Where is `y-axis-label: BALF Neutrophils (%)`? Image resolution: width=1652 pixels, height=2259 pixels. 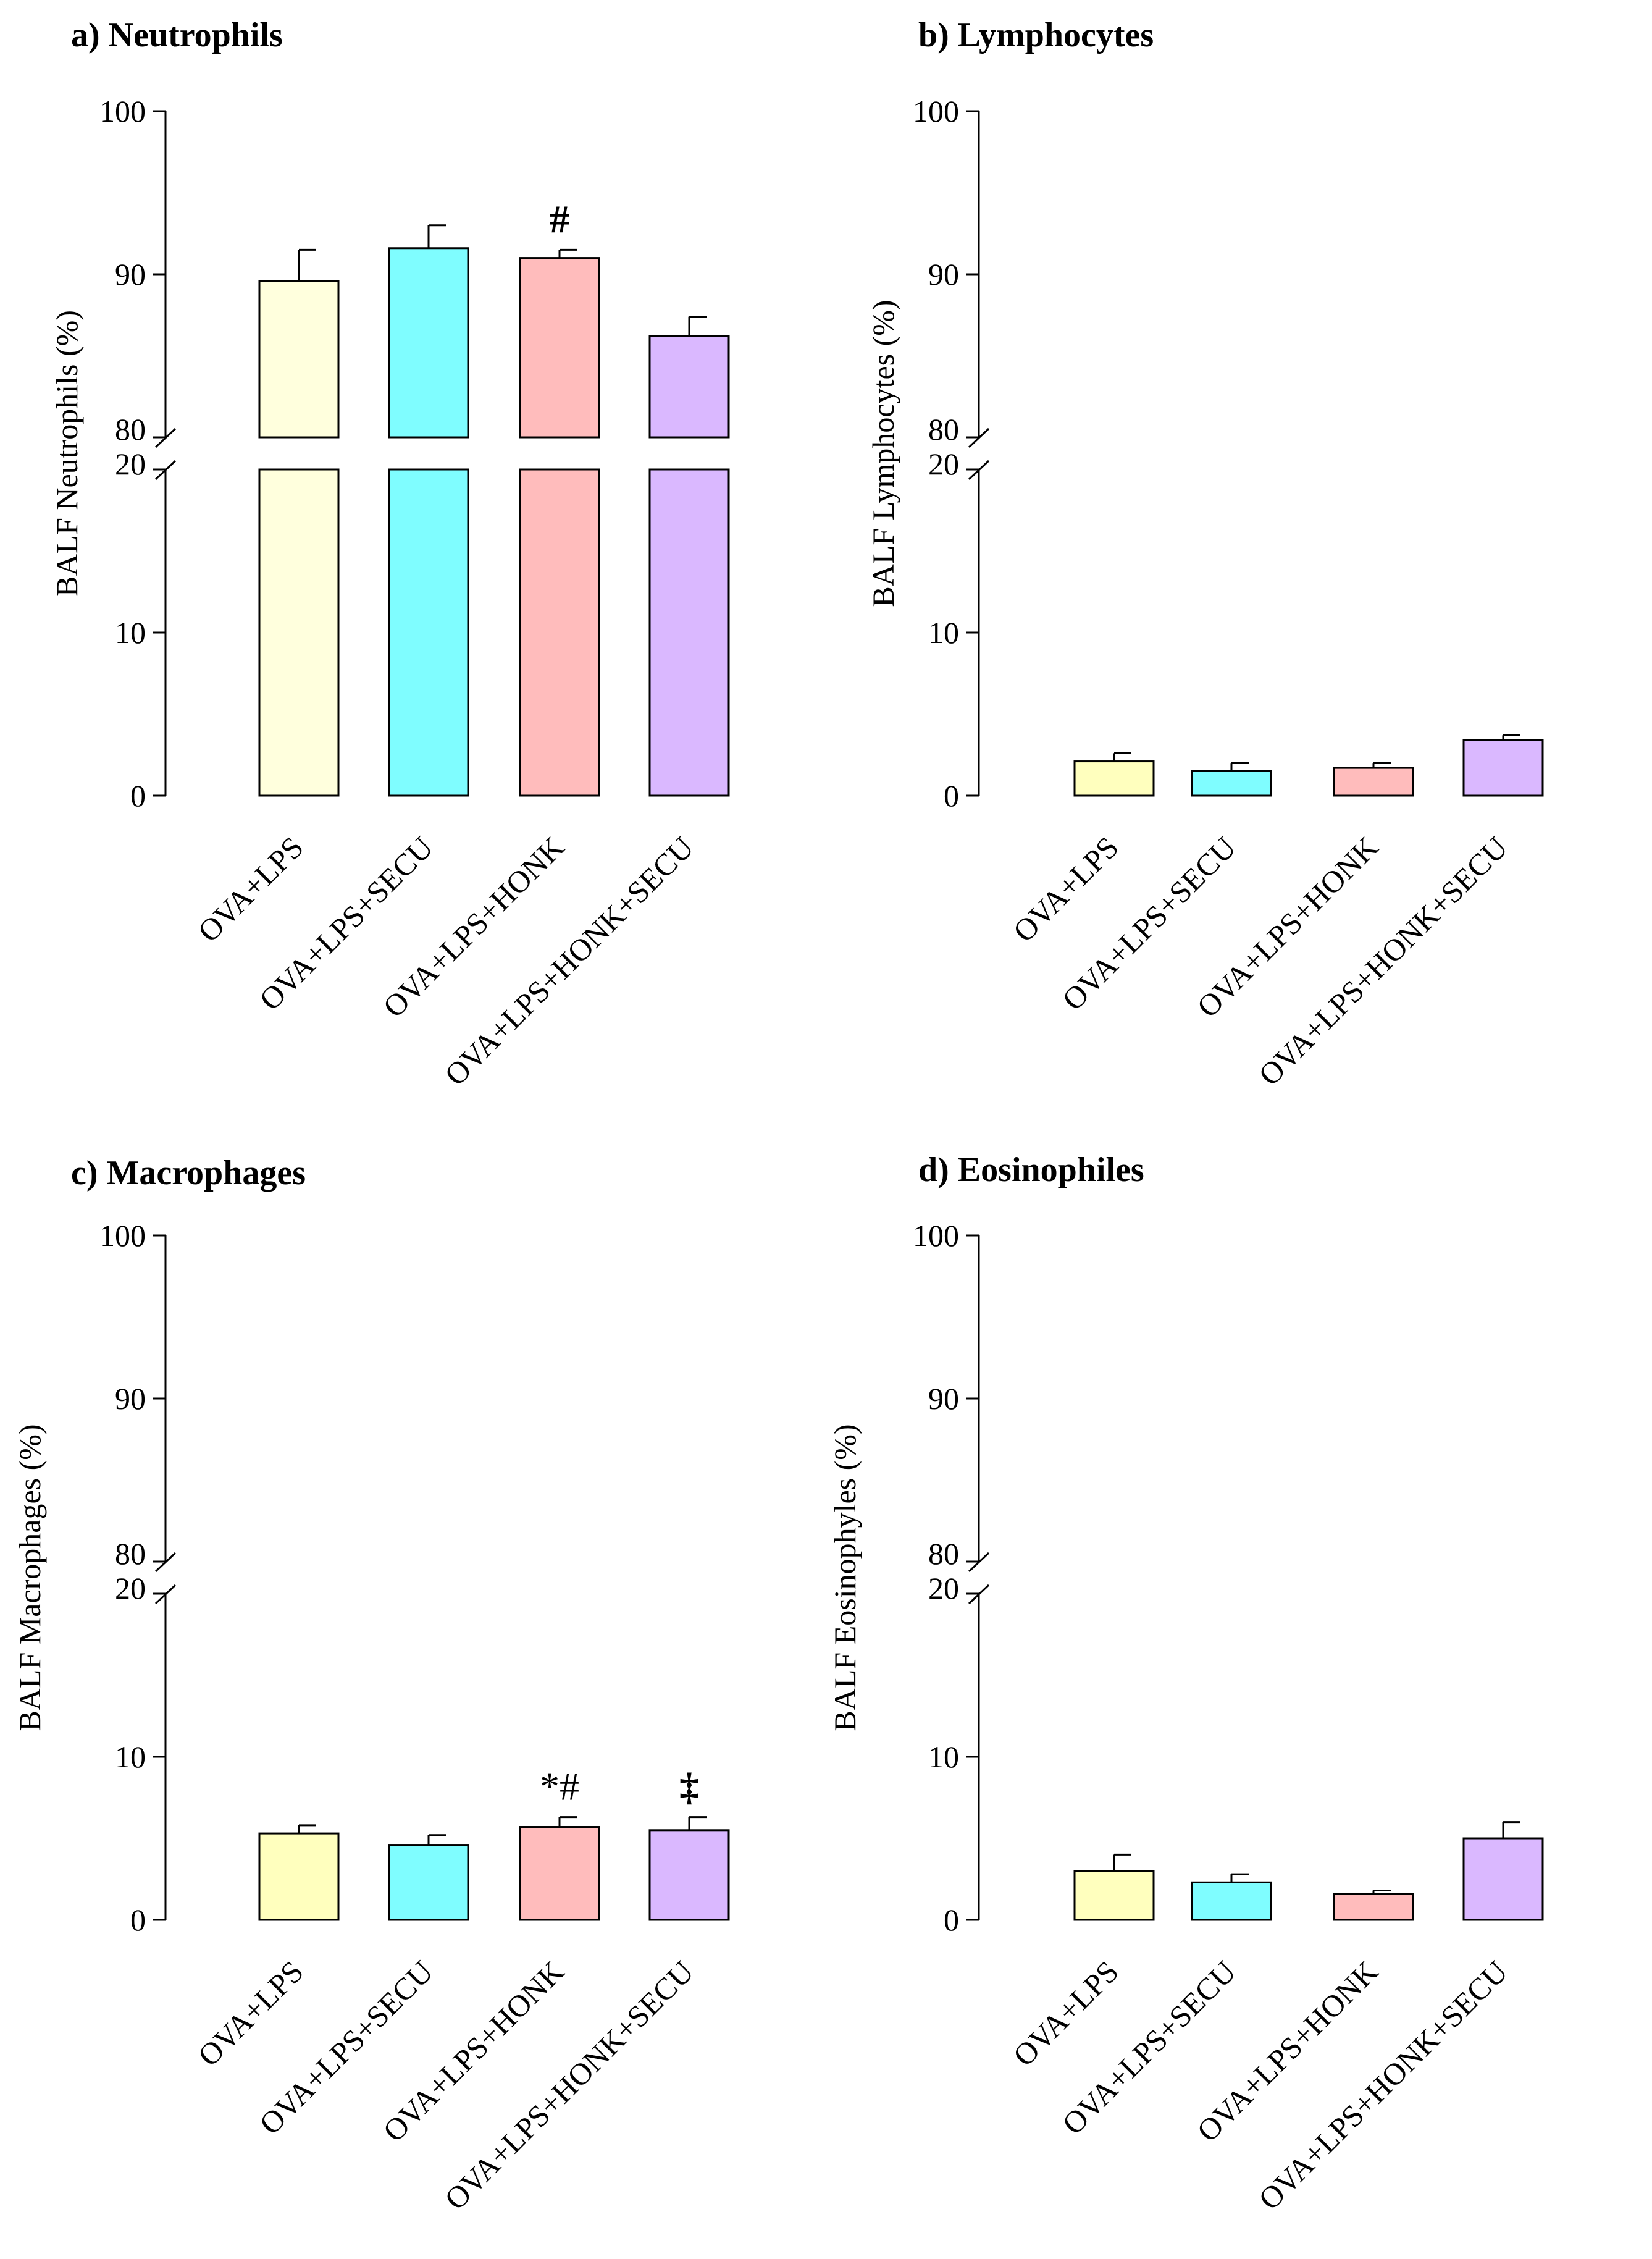
y-axis-label: BALF Neutrophils (%) is located at coordinates (66, 453).